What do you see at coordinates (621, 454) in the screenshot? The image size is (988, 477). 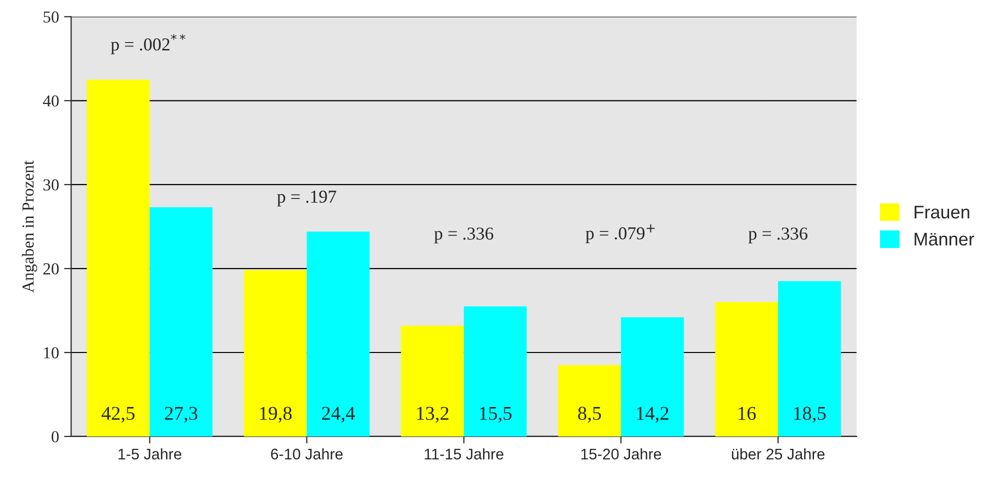 I see `x-tick-label: 15-20 Jahre` at bounding box center [621, 454].